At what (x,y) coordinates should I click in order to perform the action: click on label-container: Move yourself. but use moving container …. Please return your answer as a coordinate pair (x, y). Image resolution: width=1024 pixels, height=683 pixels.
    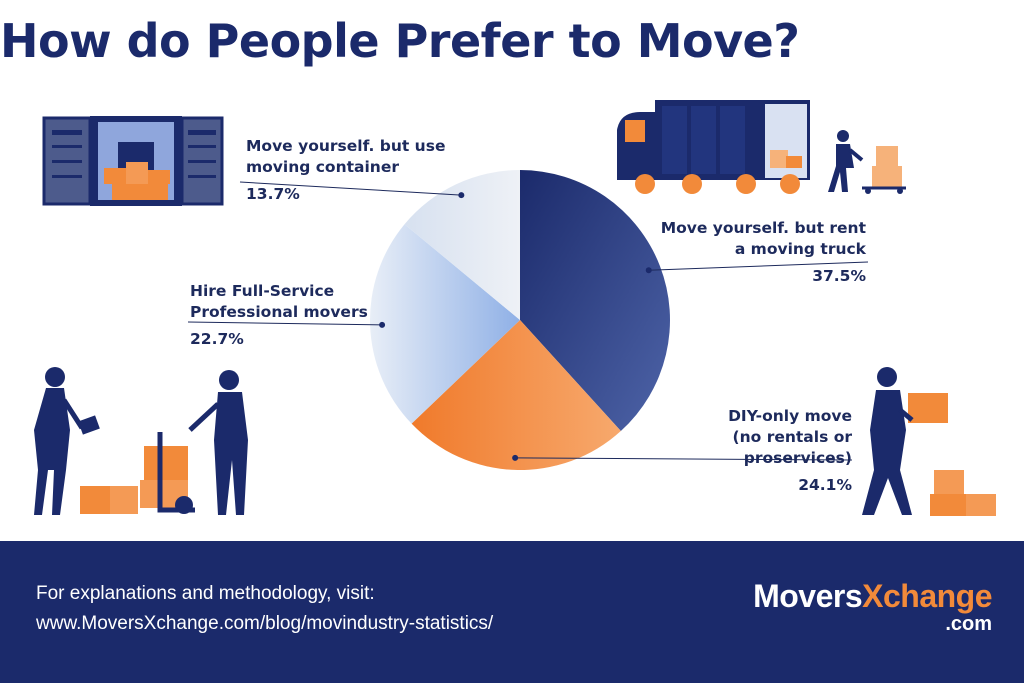
    Looking at the image, I should click on (345, 170).